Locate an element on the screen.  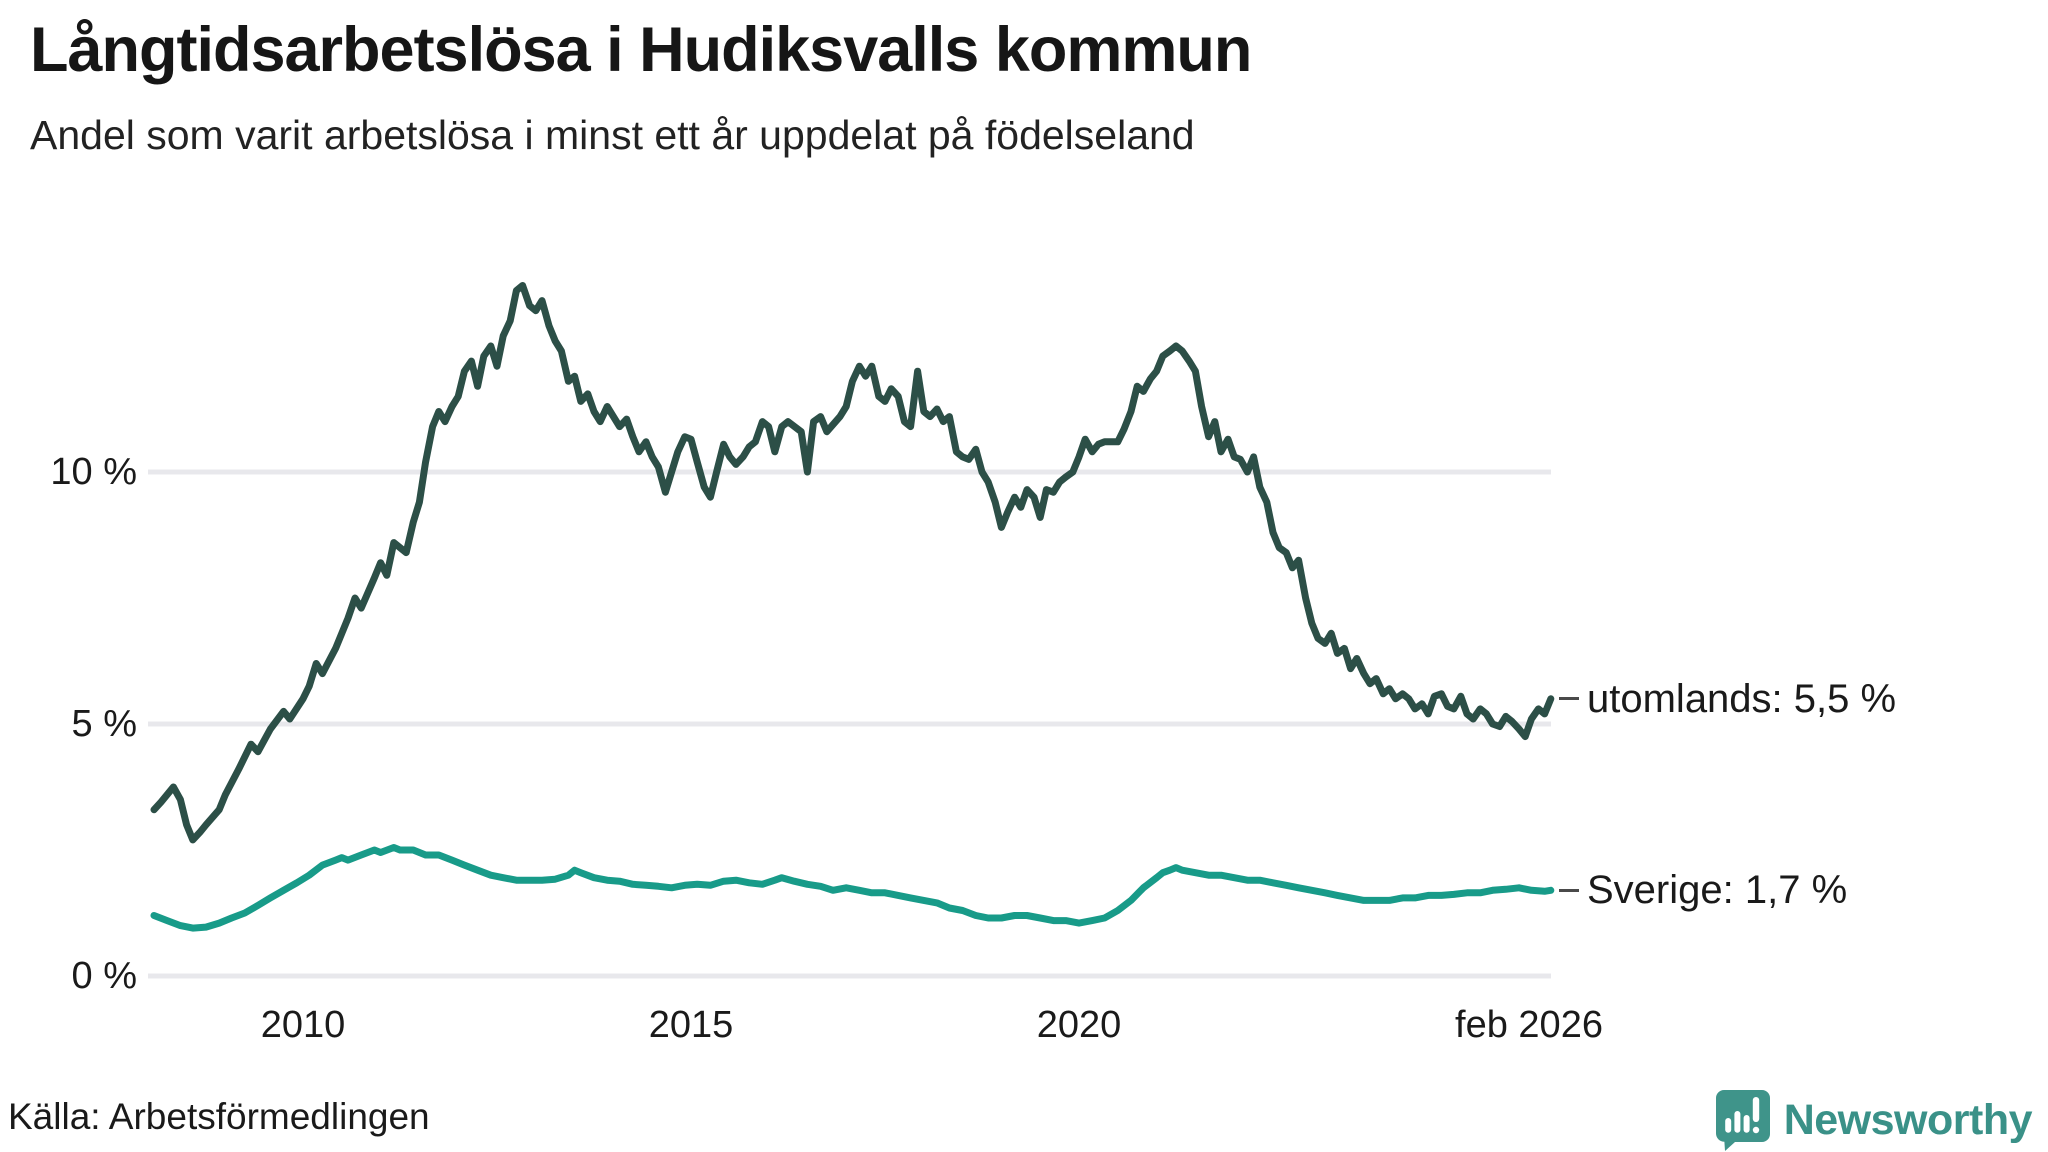
x-tick-label: 2020 is located at coordinates (1079, 1025).